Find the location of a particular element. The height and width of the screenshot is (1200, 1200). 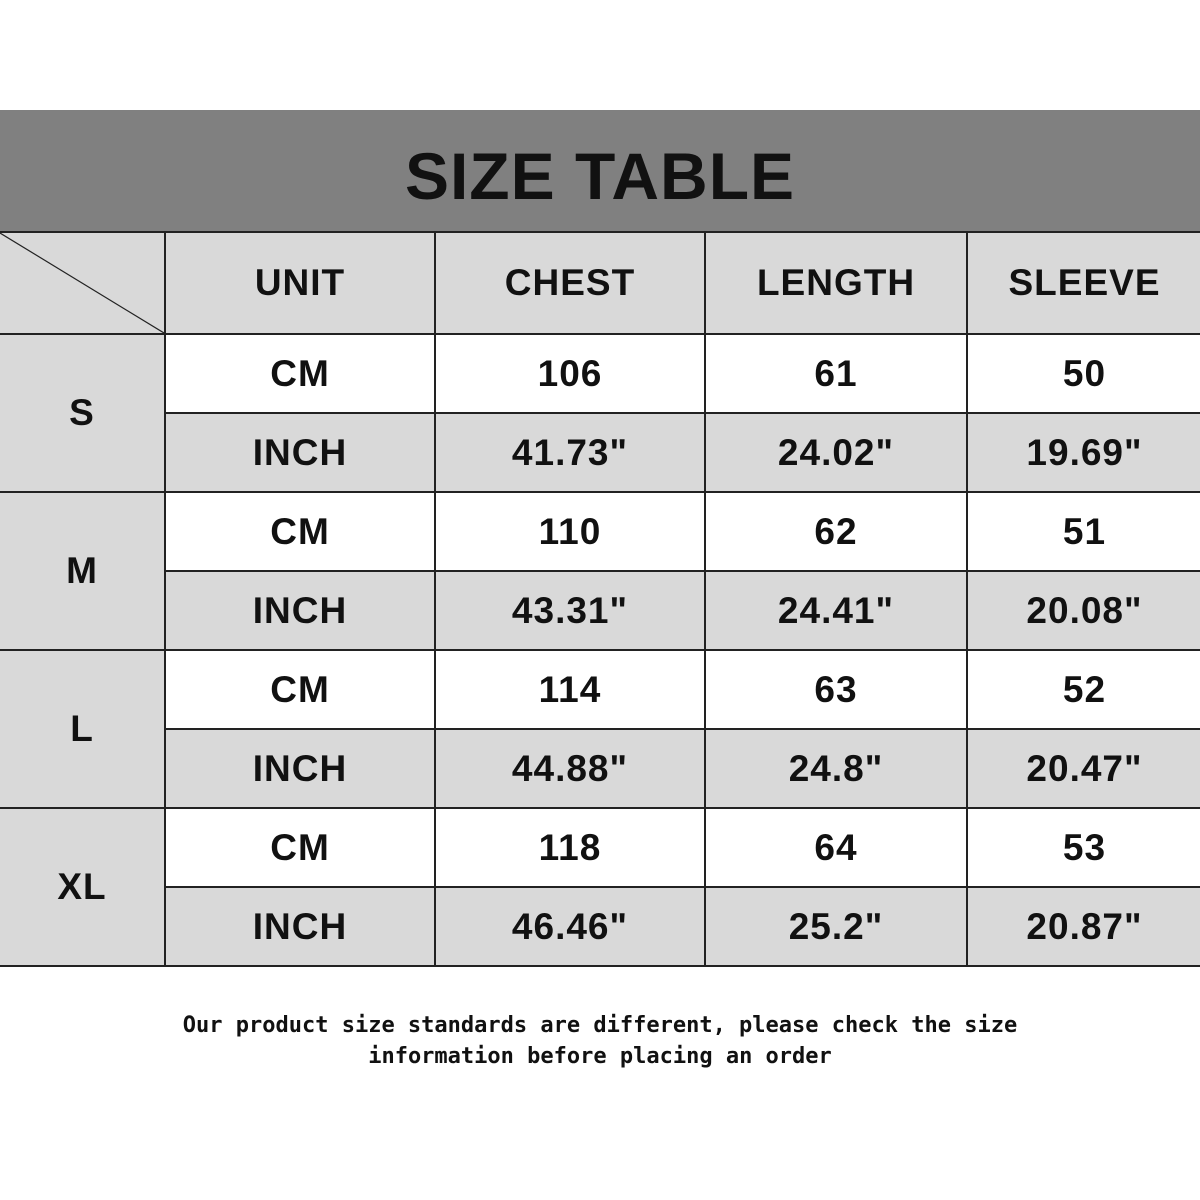

cell-chest: 44.88" is located at coordinates (570, 768).